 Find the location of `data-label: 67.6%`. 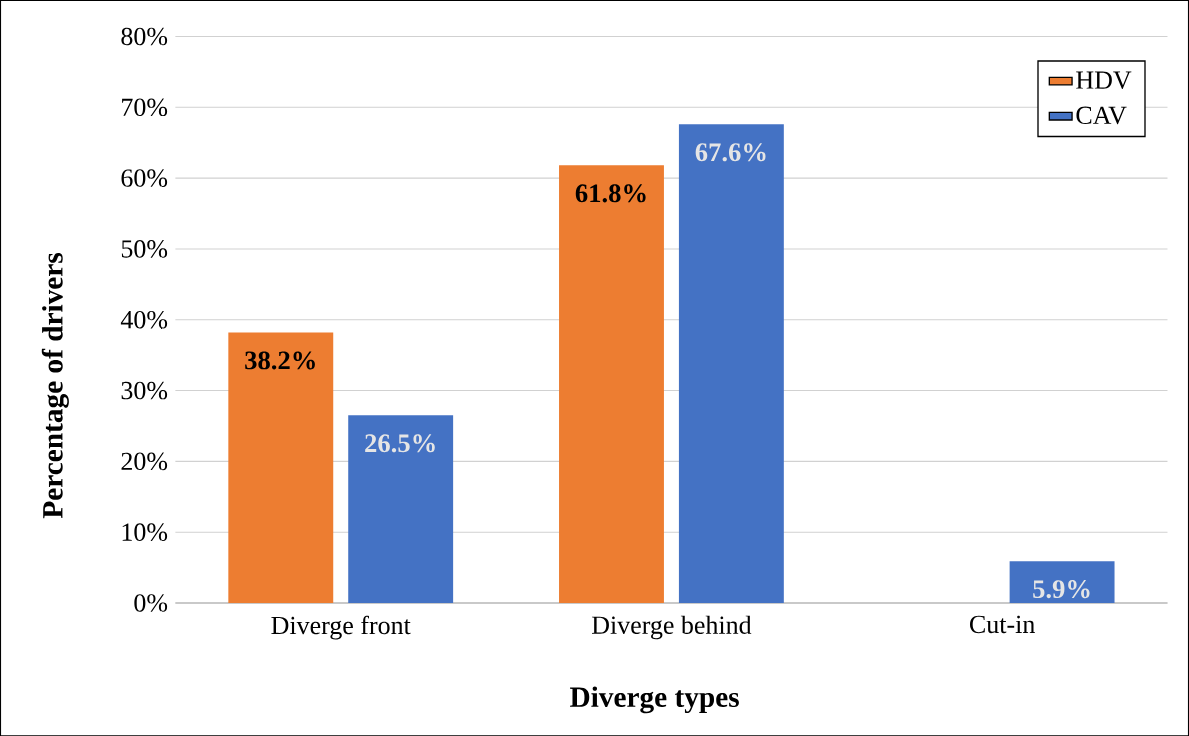

data-label: 67.6% is located at coordinates (730, 152).